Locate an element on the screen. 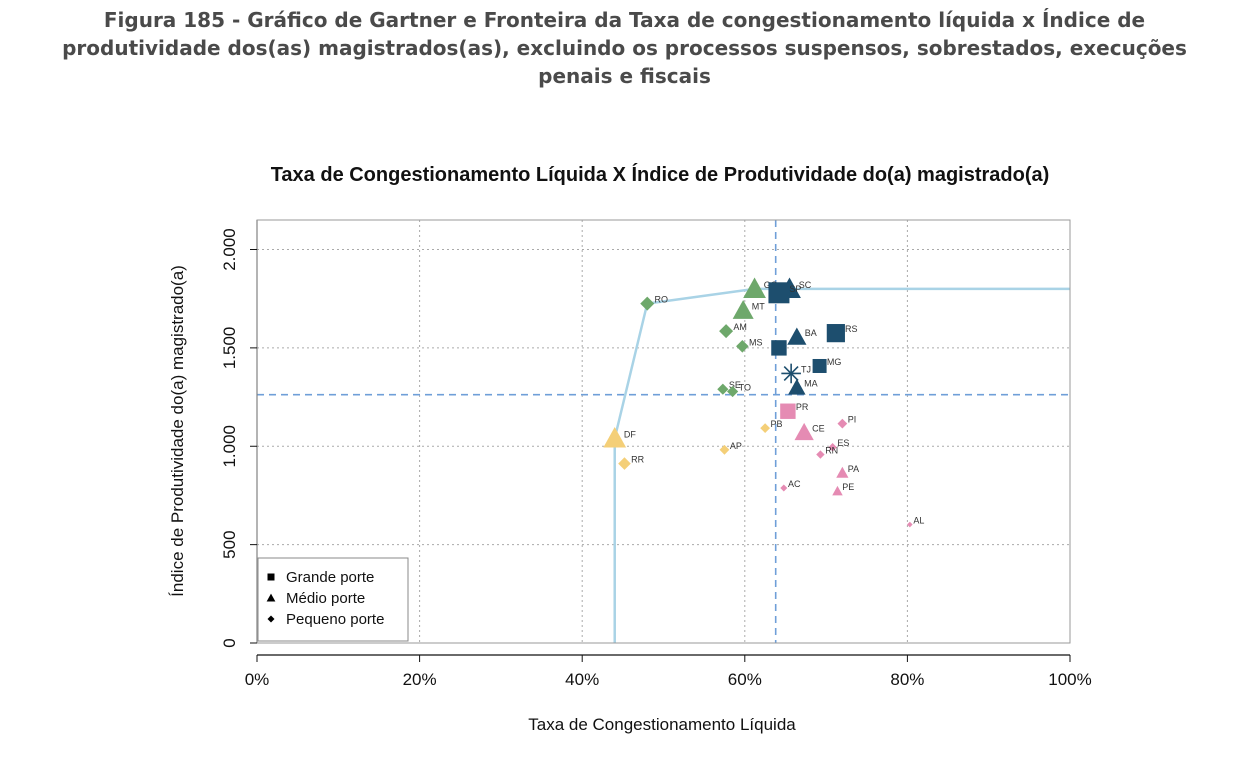  legend: Grande porte Médio porte Pequeno porte is located at coordinates (333, 599).